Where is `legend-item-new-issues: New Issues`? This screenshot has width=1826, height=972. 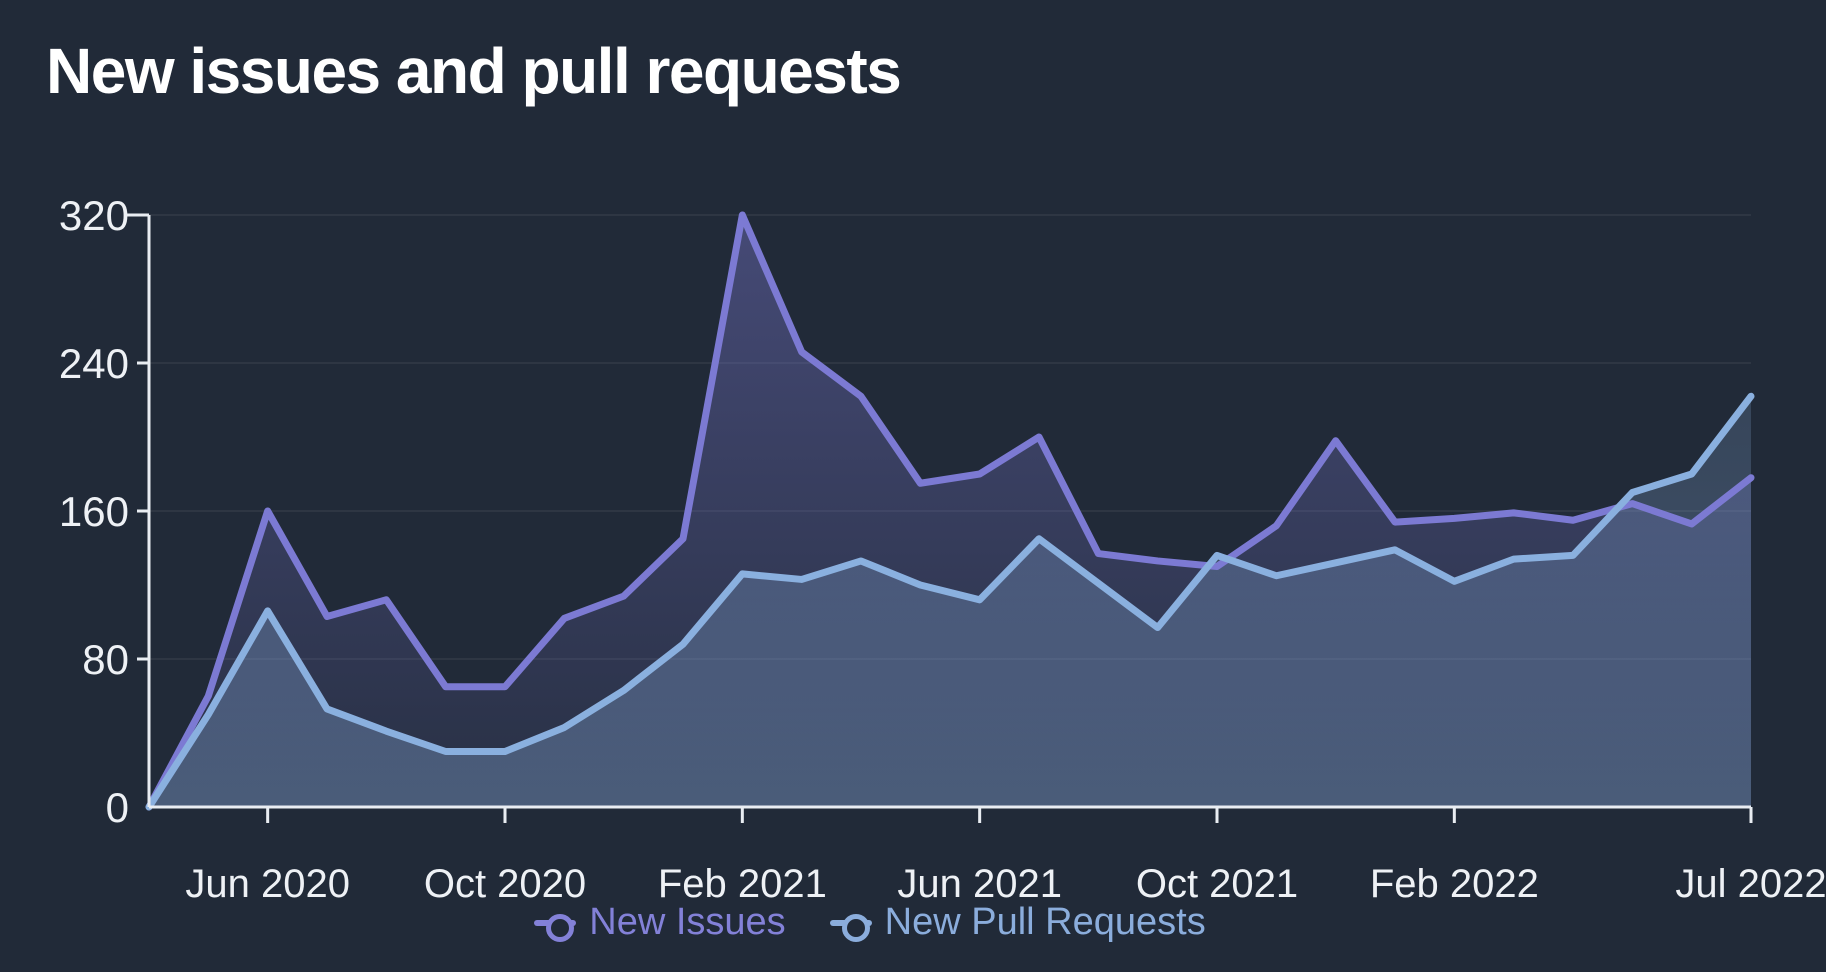 legend-item-new-issues: New Issues is located at coordinates (660, 922).